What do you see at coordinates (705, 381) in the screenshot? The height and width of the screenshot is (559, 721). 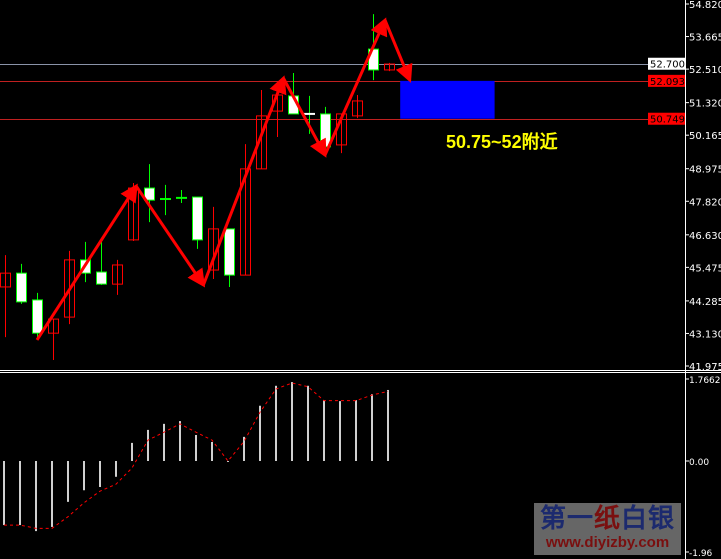 I see `indicator-tick-label: 1.7662` at bounding box center [705, 381].